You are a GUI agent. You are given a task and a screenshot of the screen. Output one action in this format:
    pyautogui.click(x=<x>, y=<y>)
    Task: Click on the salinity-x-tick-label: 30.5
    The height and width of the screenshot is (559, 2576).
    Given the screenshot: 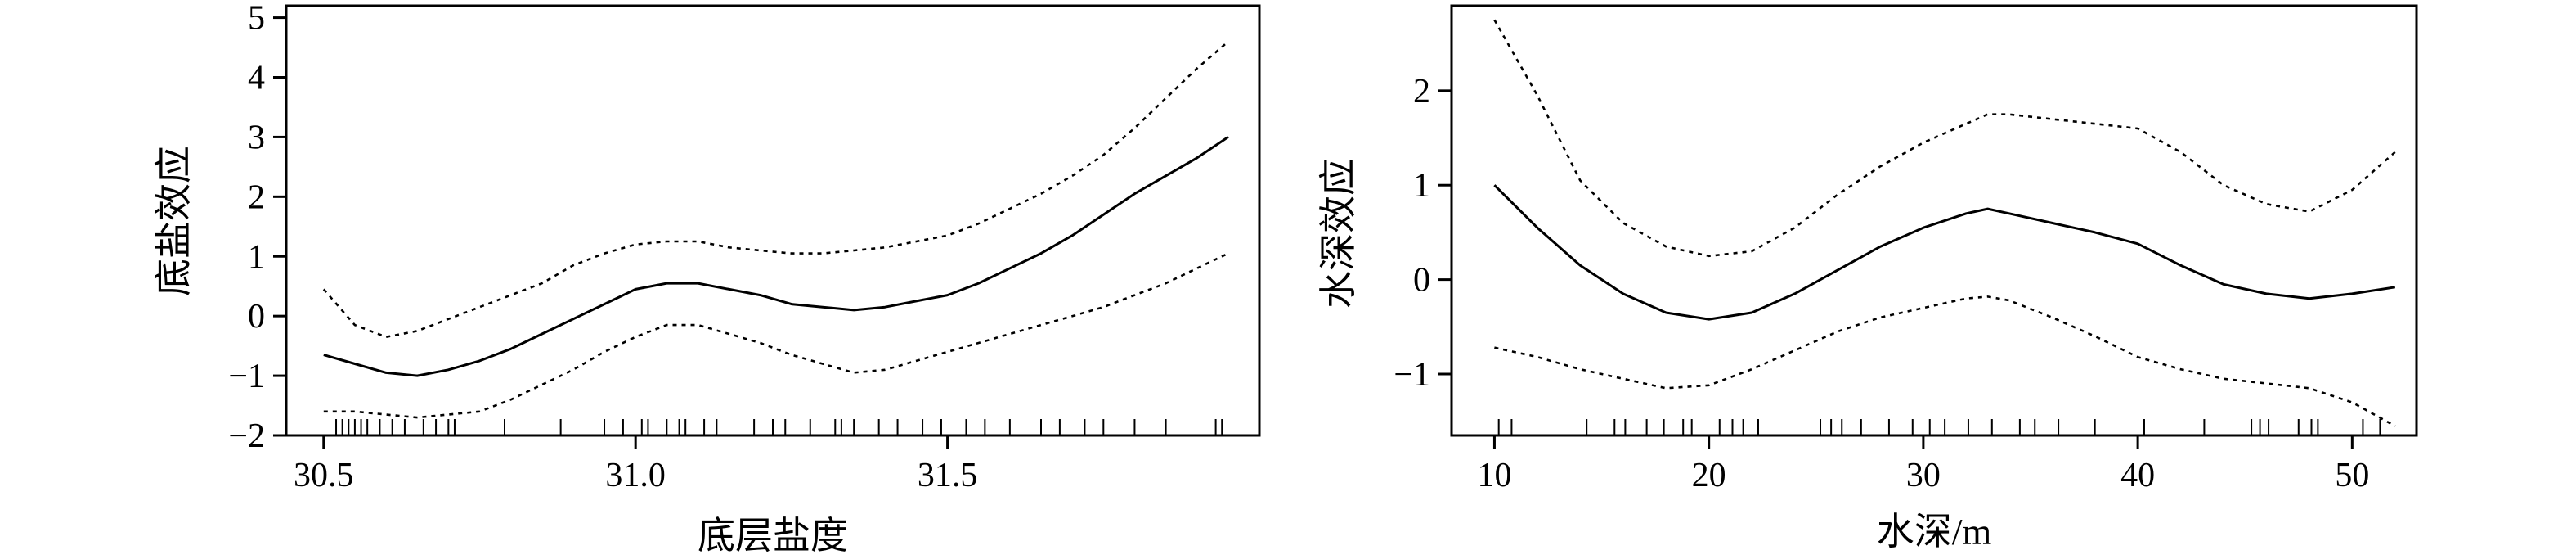 What is the action you would take?
    pyautogui.click(x=324, y=475)
    